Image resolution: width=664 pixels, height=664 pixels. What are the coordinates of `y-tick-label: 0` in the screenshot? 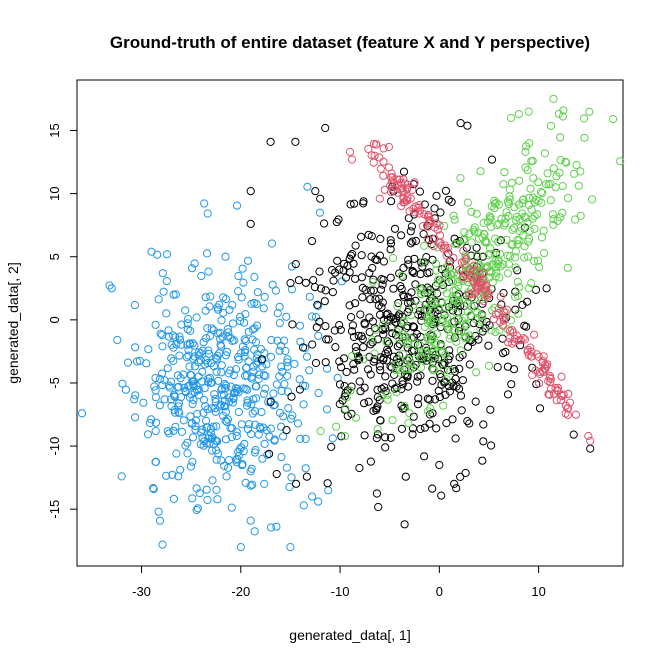 It's located at (54, 319).